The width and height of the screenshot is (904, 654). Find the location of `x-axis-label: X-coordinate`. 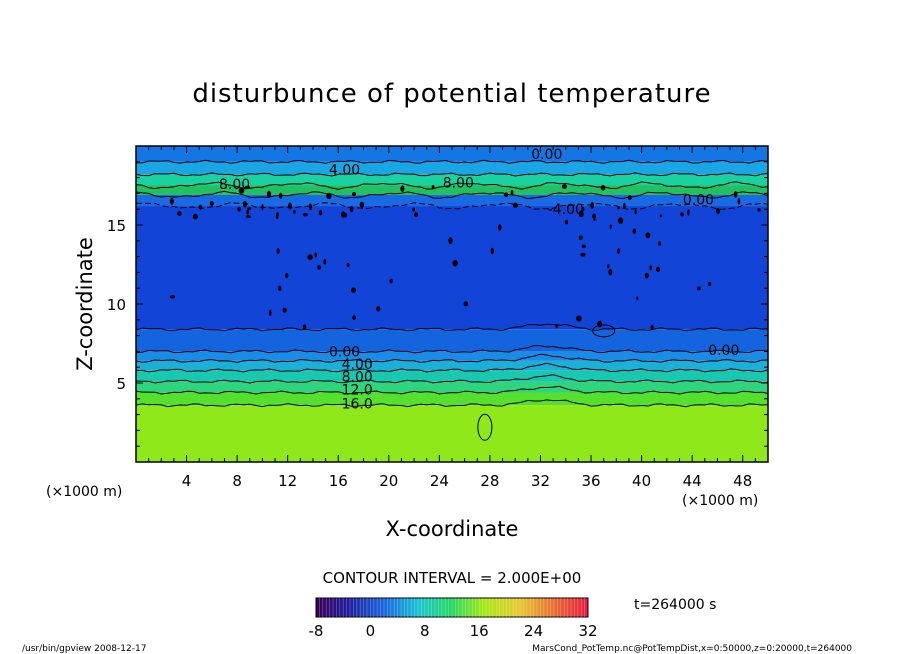

x-axis-label: X-coordinate is located at coordinates (452, 529).